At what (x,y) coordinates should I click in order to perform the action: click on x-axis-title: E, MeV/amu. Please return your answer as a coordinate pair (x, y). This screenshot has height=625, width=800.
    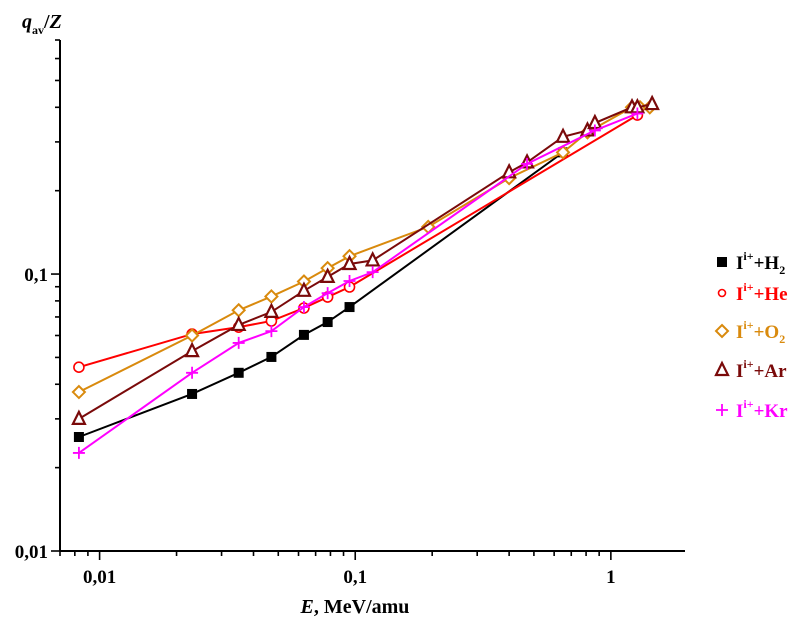
    Looking at the image, I should click on (355, 607).